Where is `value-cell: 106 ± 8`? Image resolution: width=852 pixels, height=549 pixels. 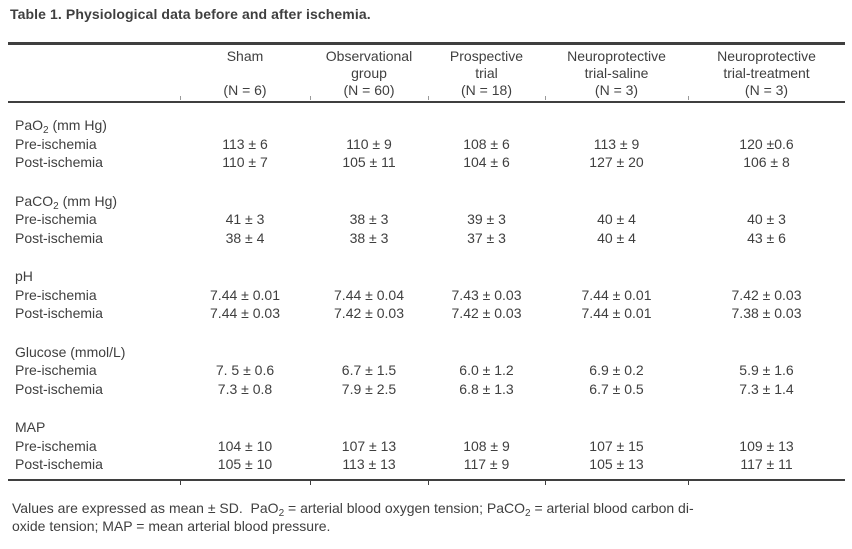
value-cell: 106 ± 8 is located at coordinates (766, 162).